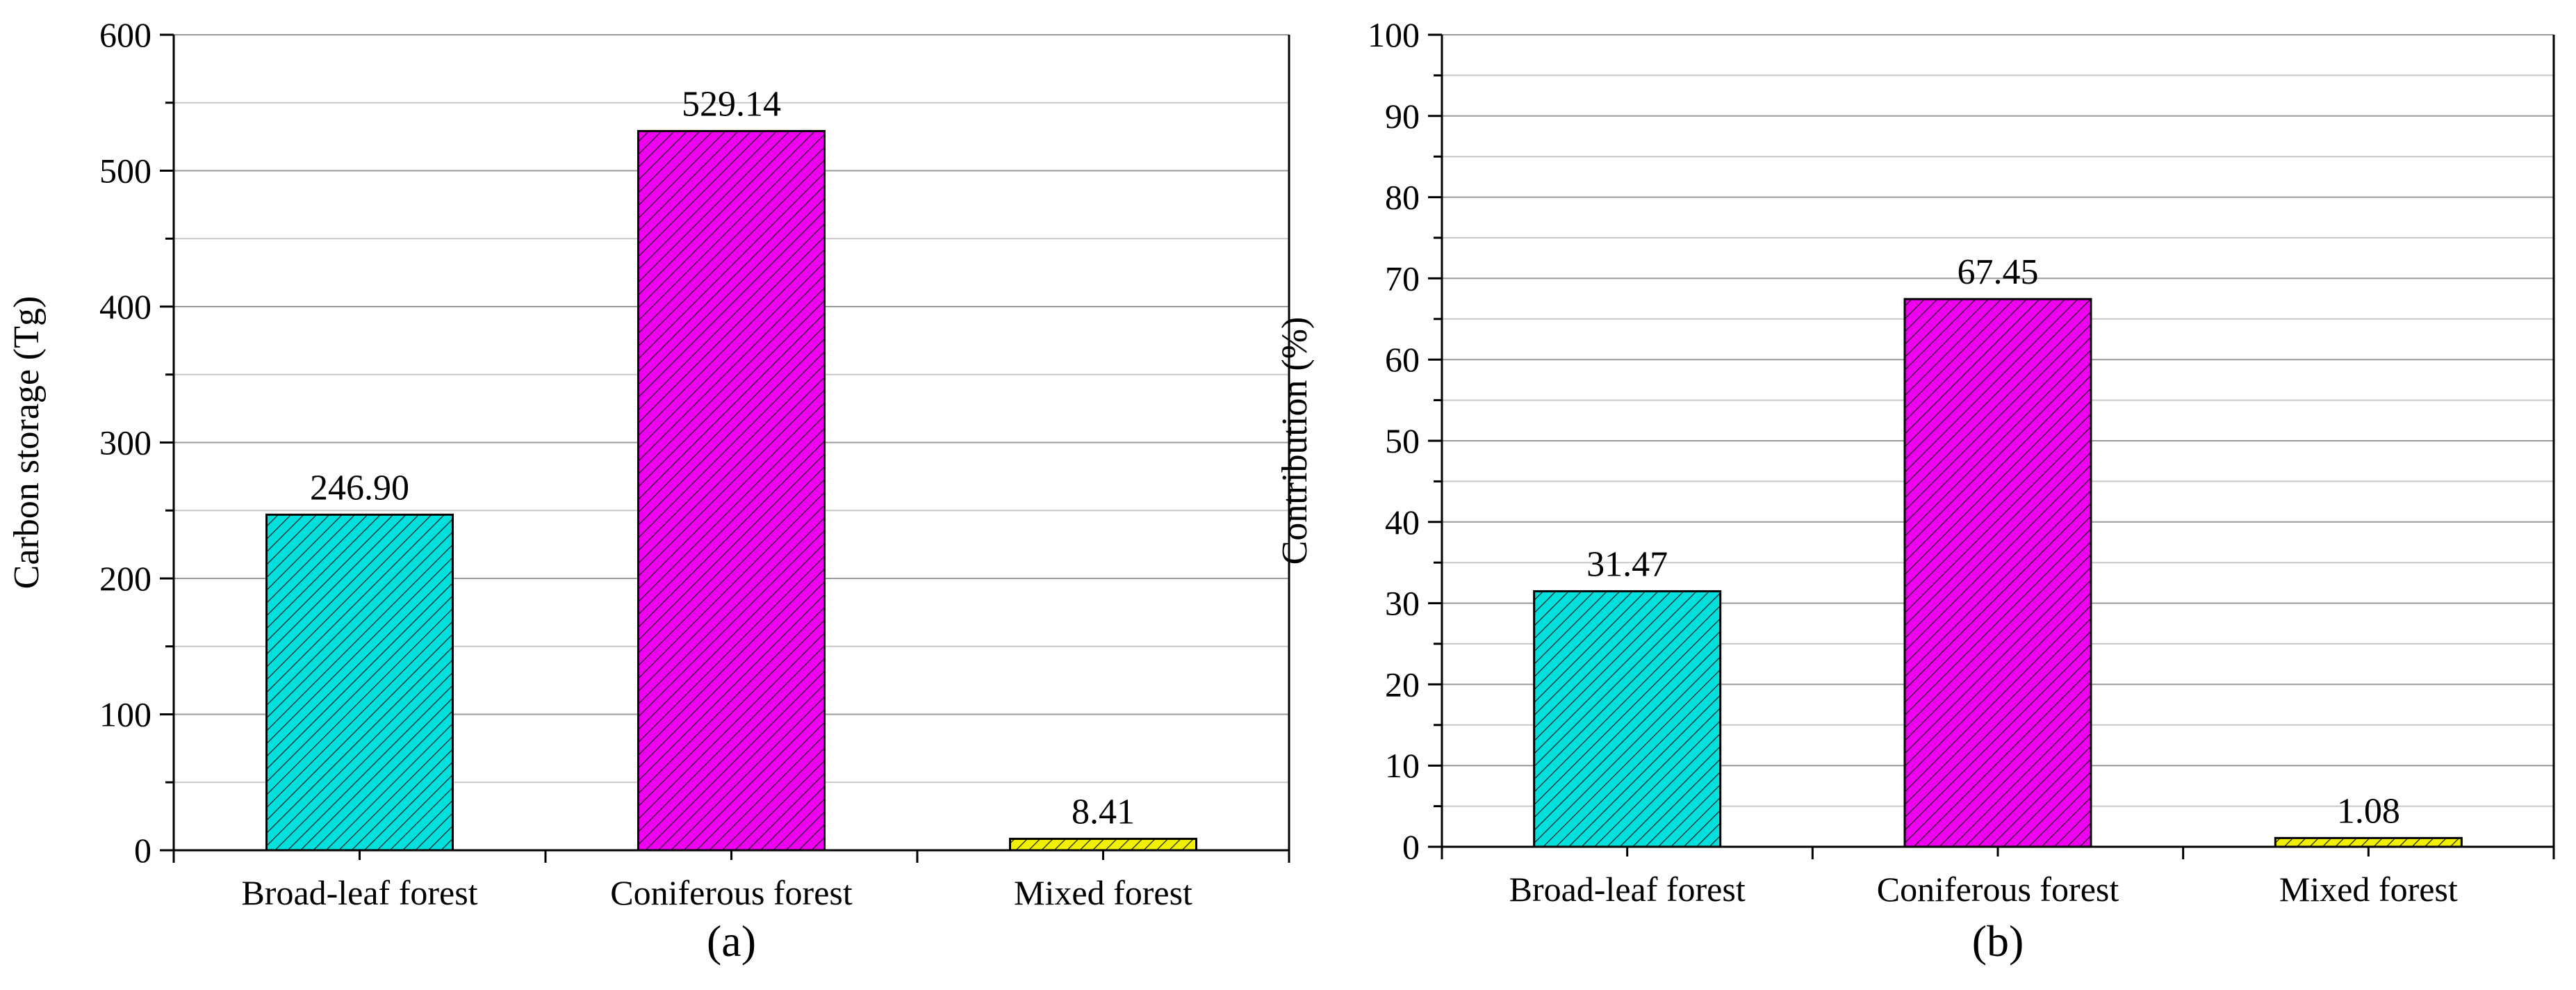  What do you see at coordinates (1402, 765) in the screenshot?
I see `y-tick-label: 10` at bounding box center [1402, 765].